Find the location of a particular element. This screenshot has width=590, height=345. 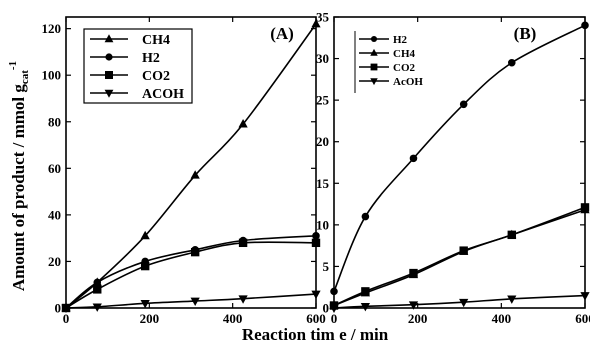

series-h2 is located at coordinates (191, 272).